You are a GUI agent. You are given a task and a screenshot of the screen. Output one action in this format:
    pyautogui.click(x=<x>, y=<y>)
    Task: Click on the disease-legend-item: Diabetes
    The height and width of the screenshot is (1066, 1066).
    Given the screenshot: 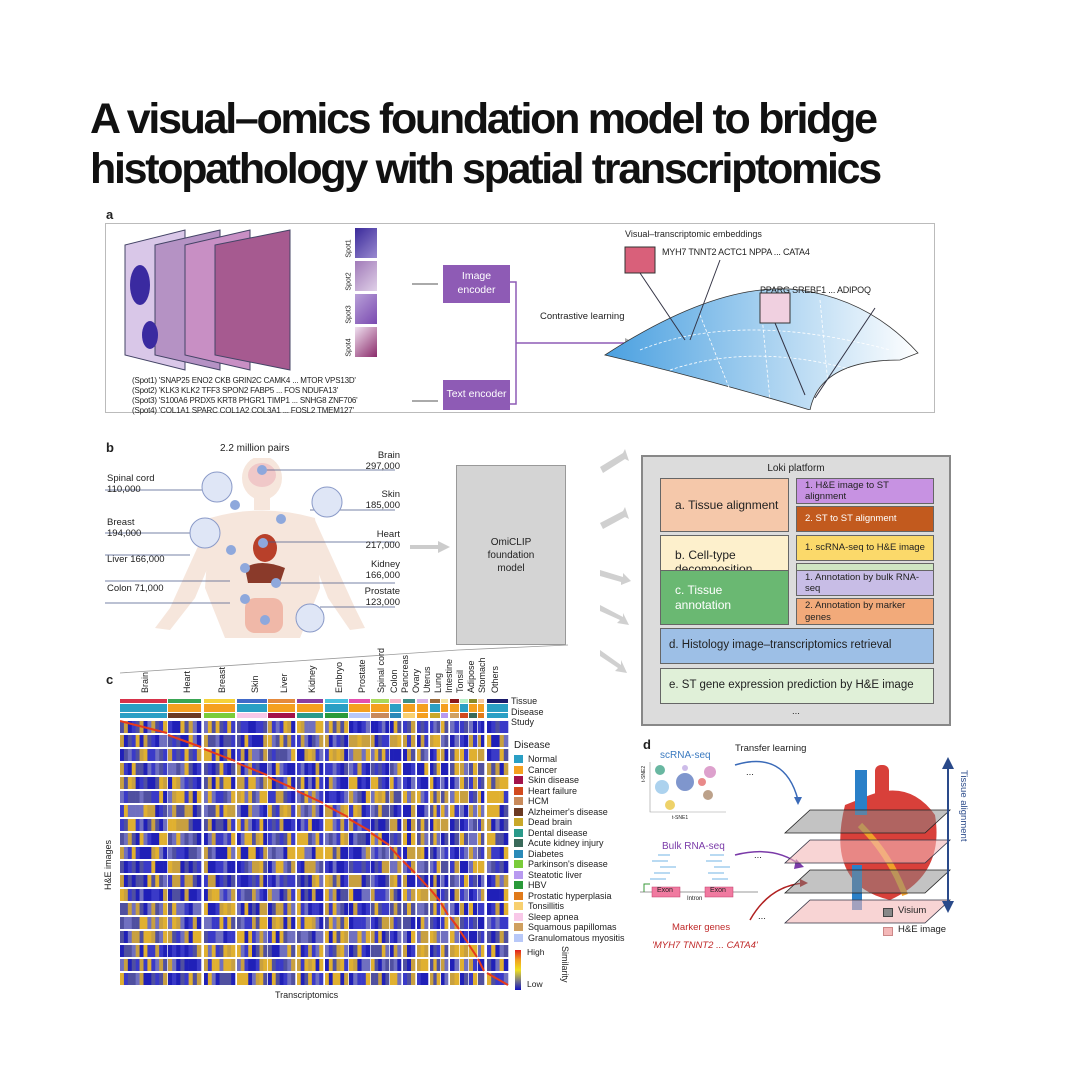 What is the action you would take?
    pyautogui.click(x=569, y=854)
    